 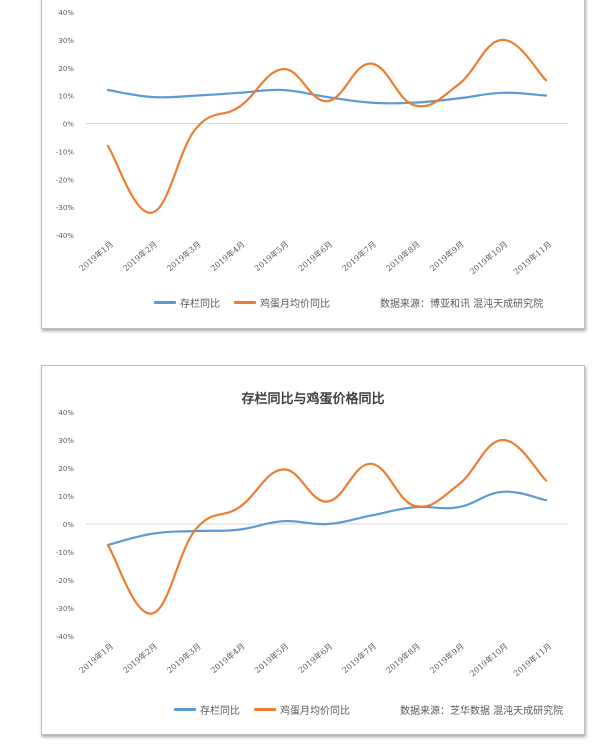 What do you see at coordinates (313, 399) in the screenshot?
I see `chart-title: 存栏同比与鸡蛋价格同比` at bounding box center [313, 399].